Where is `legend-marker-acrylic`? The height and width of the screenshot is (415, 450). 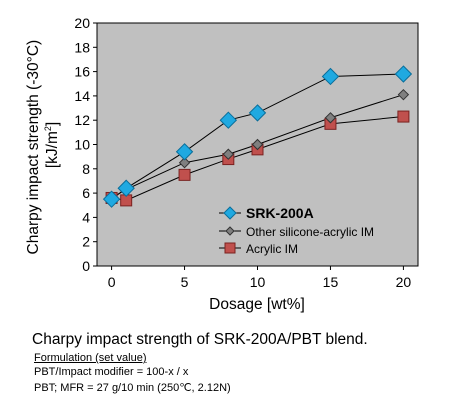 legend-marker-acrylic is located at coordinates (230, 248).